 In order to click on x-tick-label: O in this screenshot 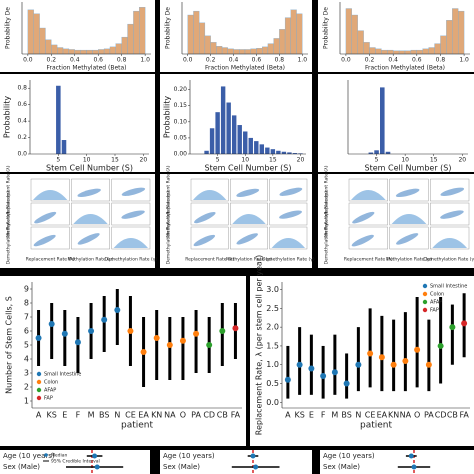, I will do `click(183, 415)`.